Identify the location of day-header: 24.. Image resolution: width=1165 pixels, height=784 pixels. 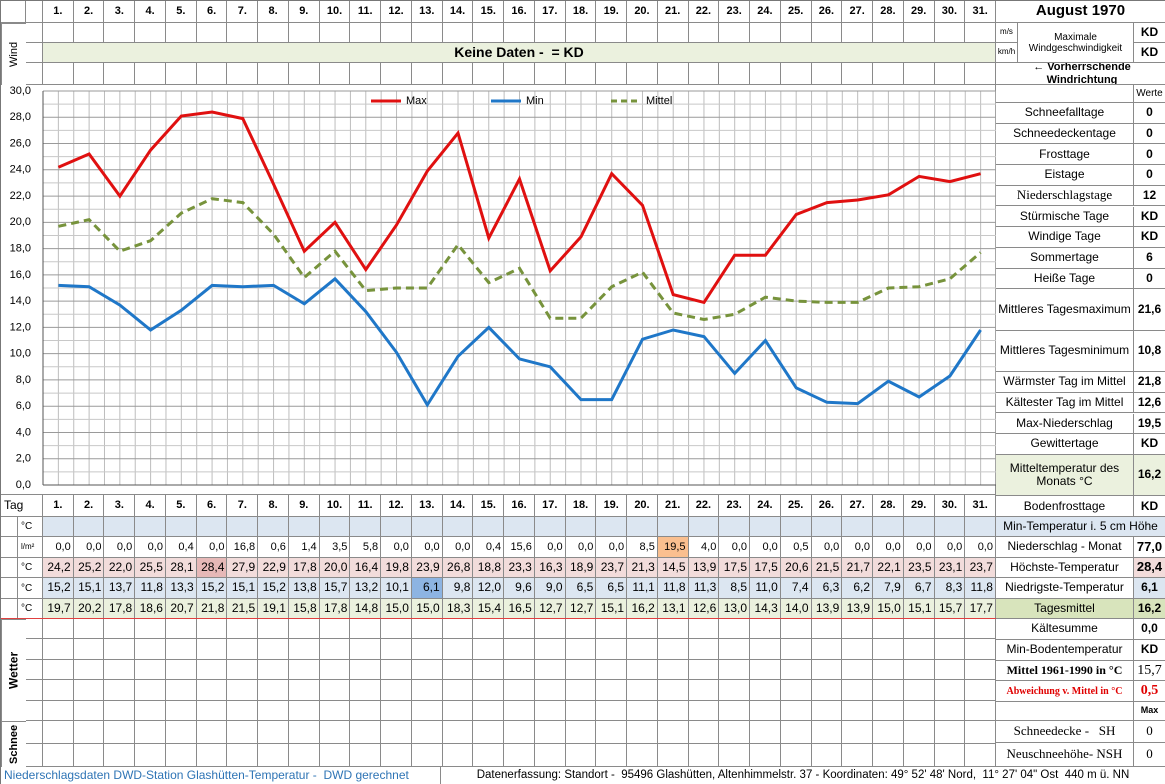
(765, 12).